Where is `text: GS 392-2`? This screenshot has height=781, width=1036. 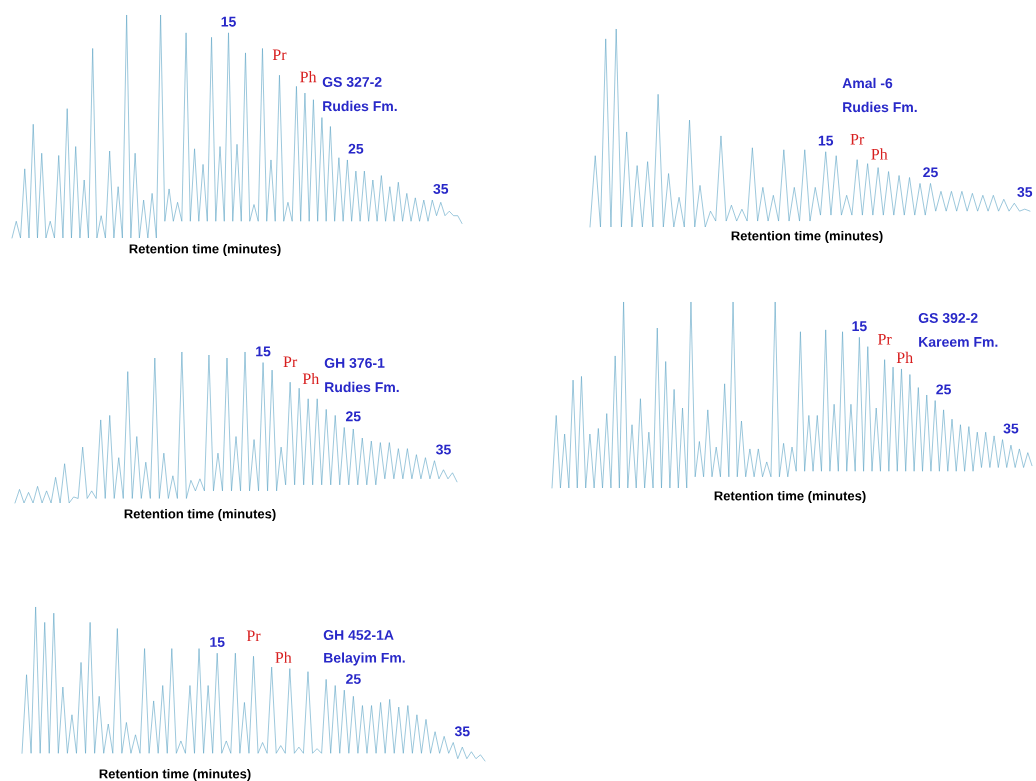
text: GS 392-2 is located at coordinates (948, 318).